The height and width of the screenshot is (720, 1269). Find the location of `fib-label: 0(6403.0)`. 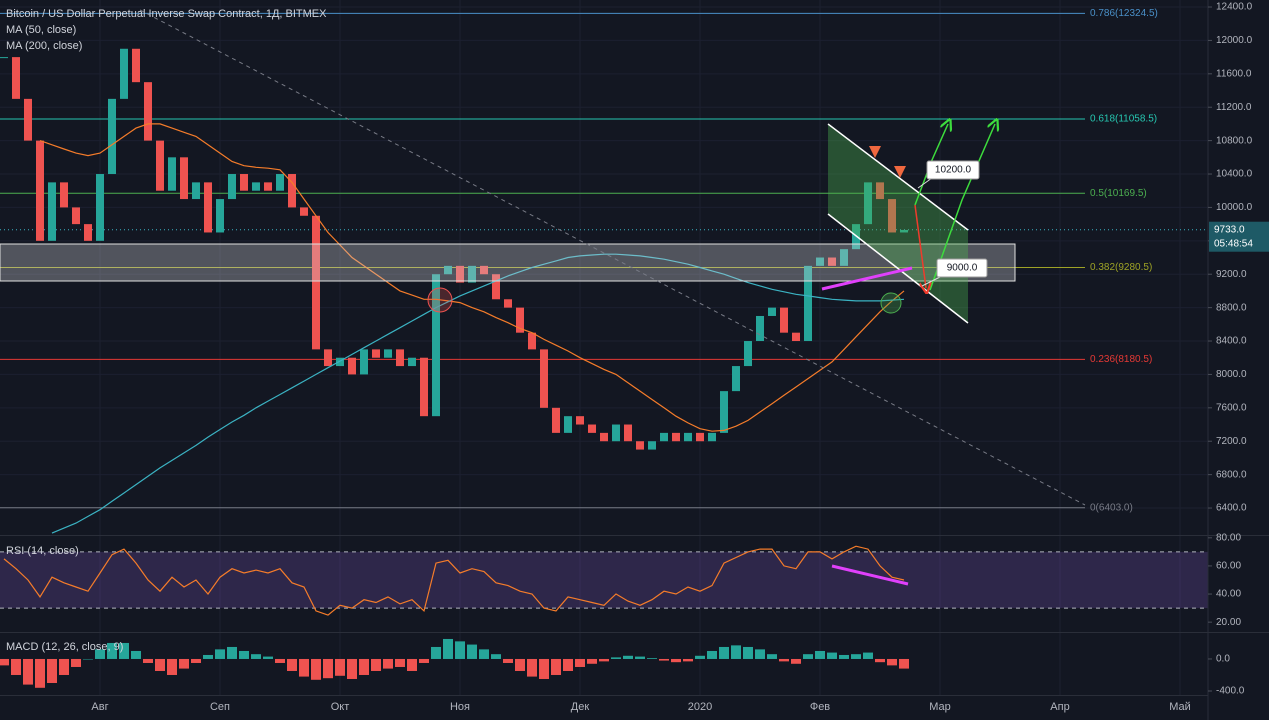

fib-label: 0(6403.0) is located at coordinates (1111, 507).